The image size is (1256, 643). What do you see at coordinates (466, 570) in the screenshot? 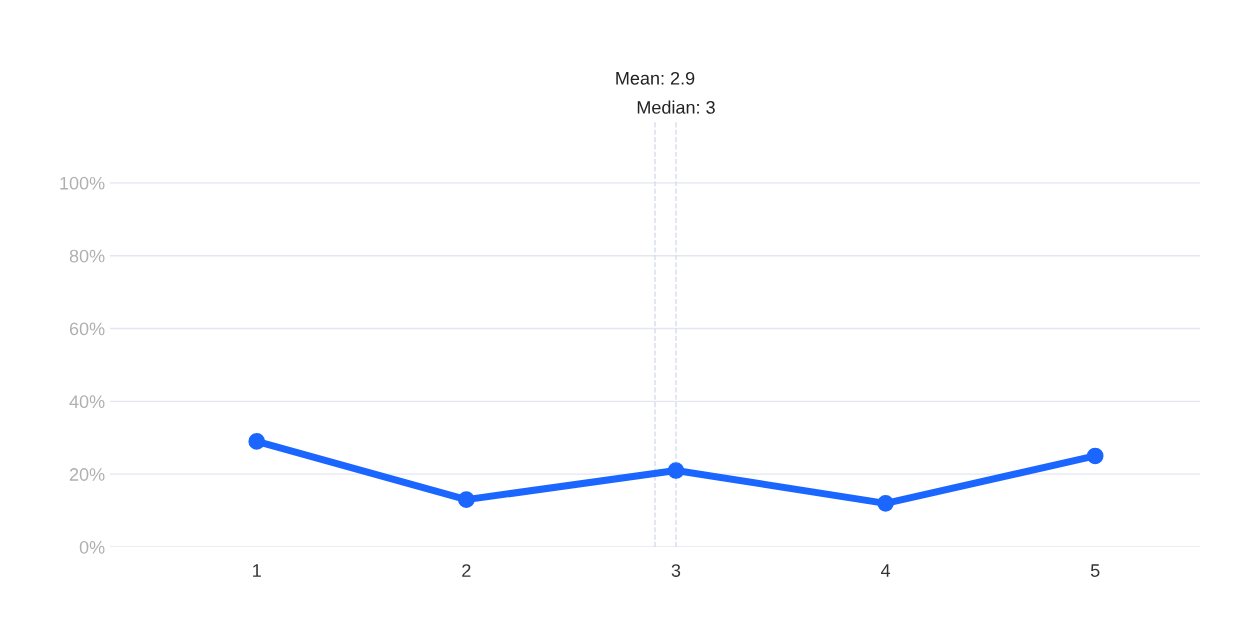
I see `x-tick-label: 2` at bounding box center [466, 570].